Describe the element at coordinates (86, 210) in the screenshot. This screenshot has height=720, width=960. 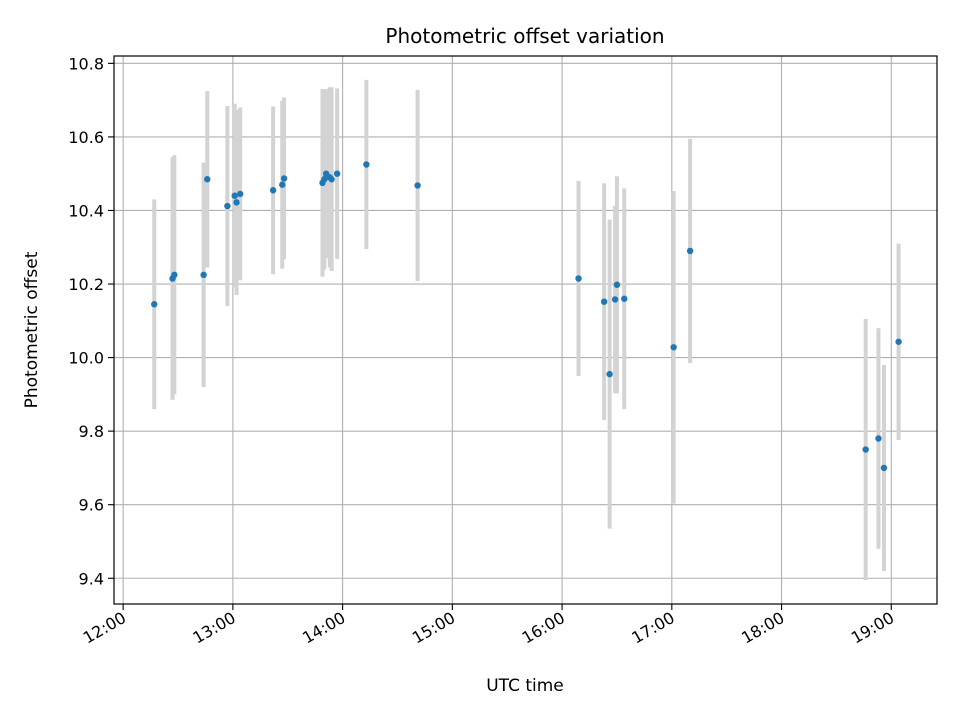
I see `y-tick-label: 10.4` at that location.